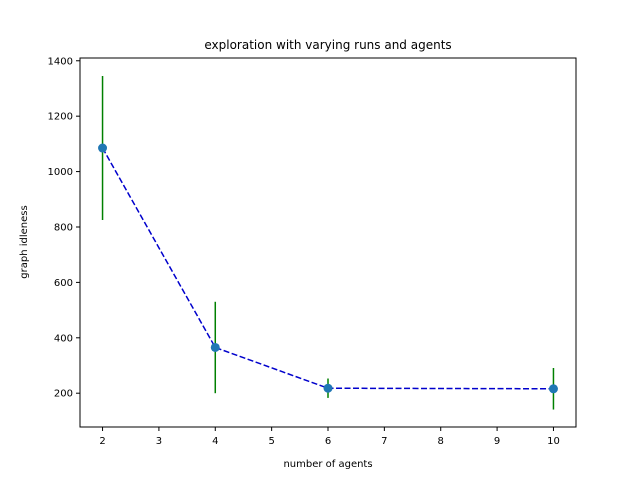 The image size is (640, 480). What do you see at coordinates (497, 441) in the screenshot?
I see `x-tick-label: 9` at bounding box center [497, 441].